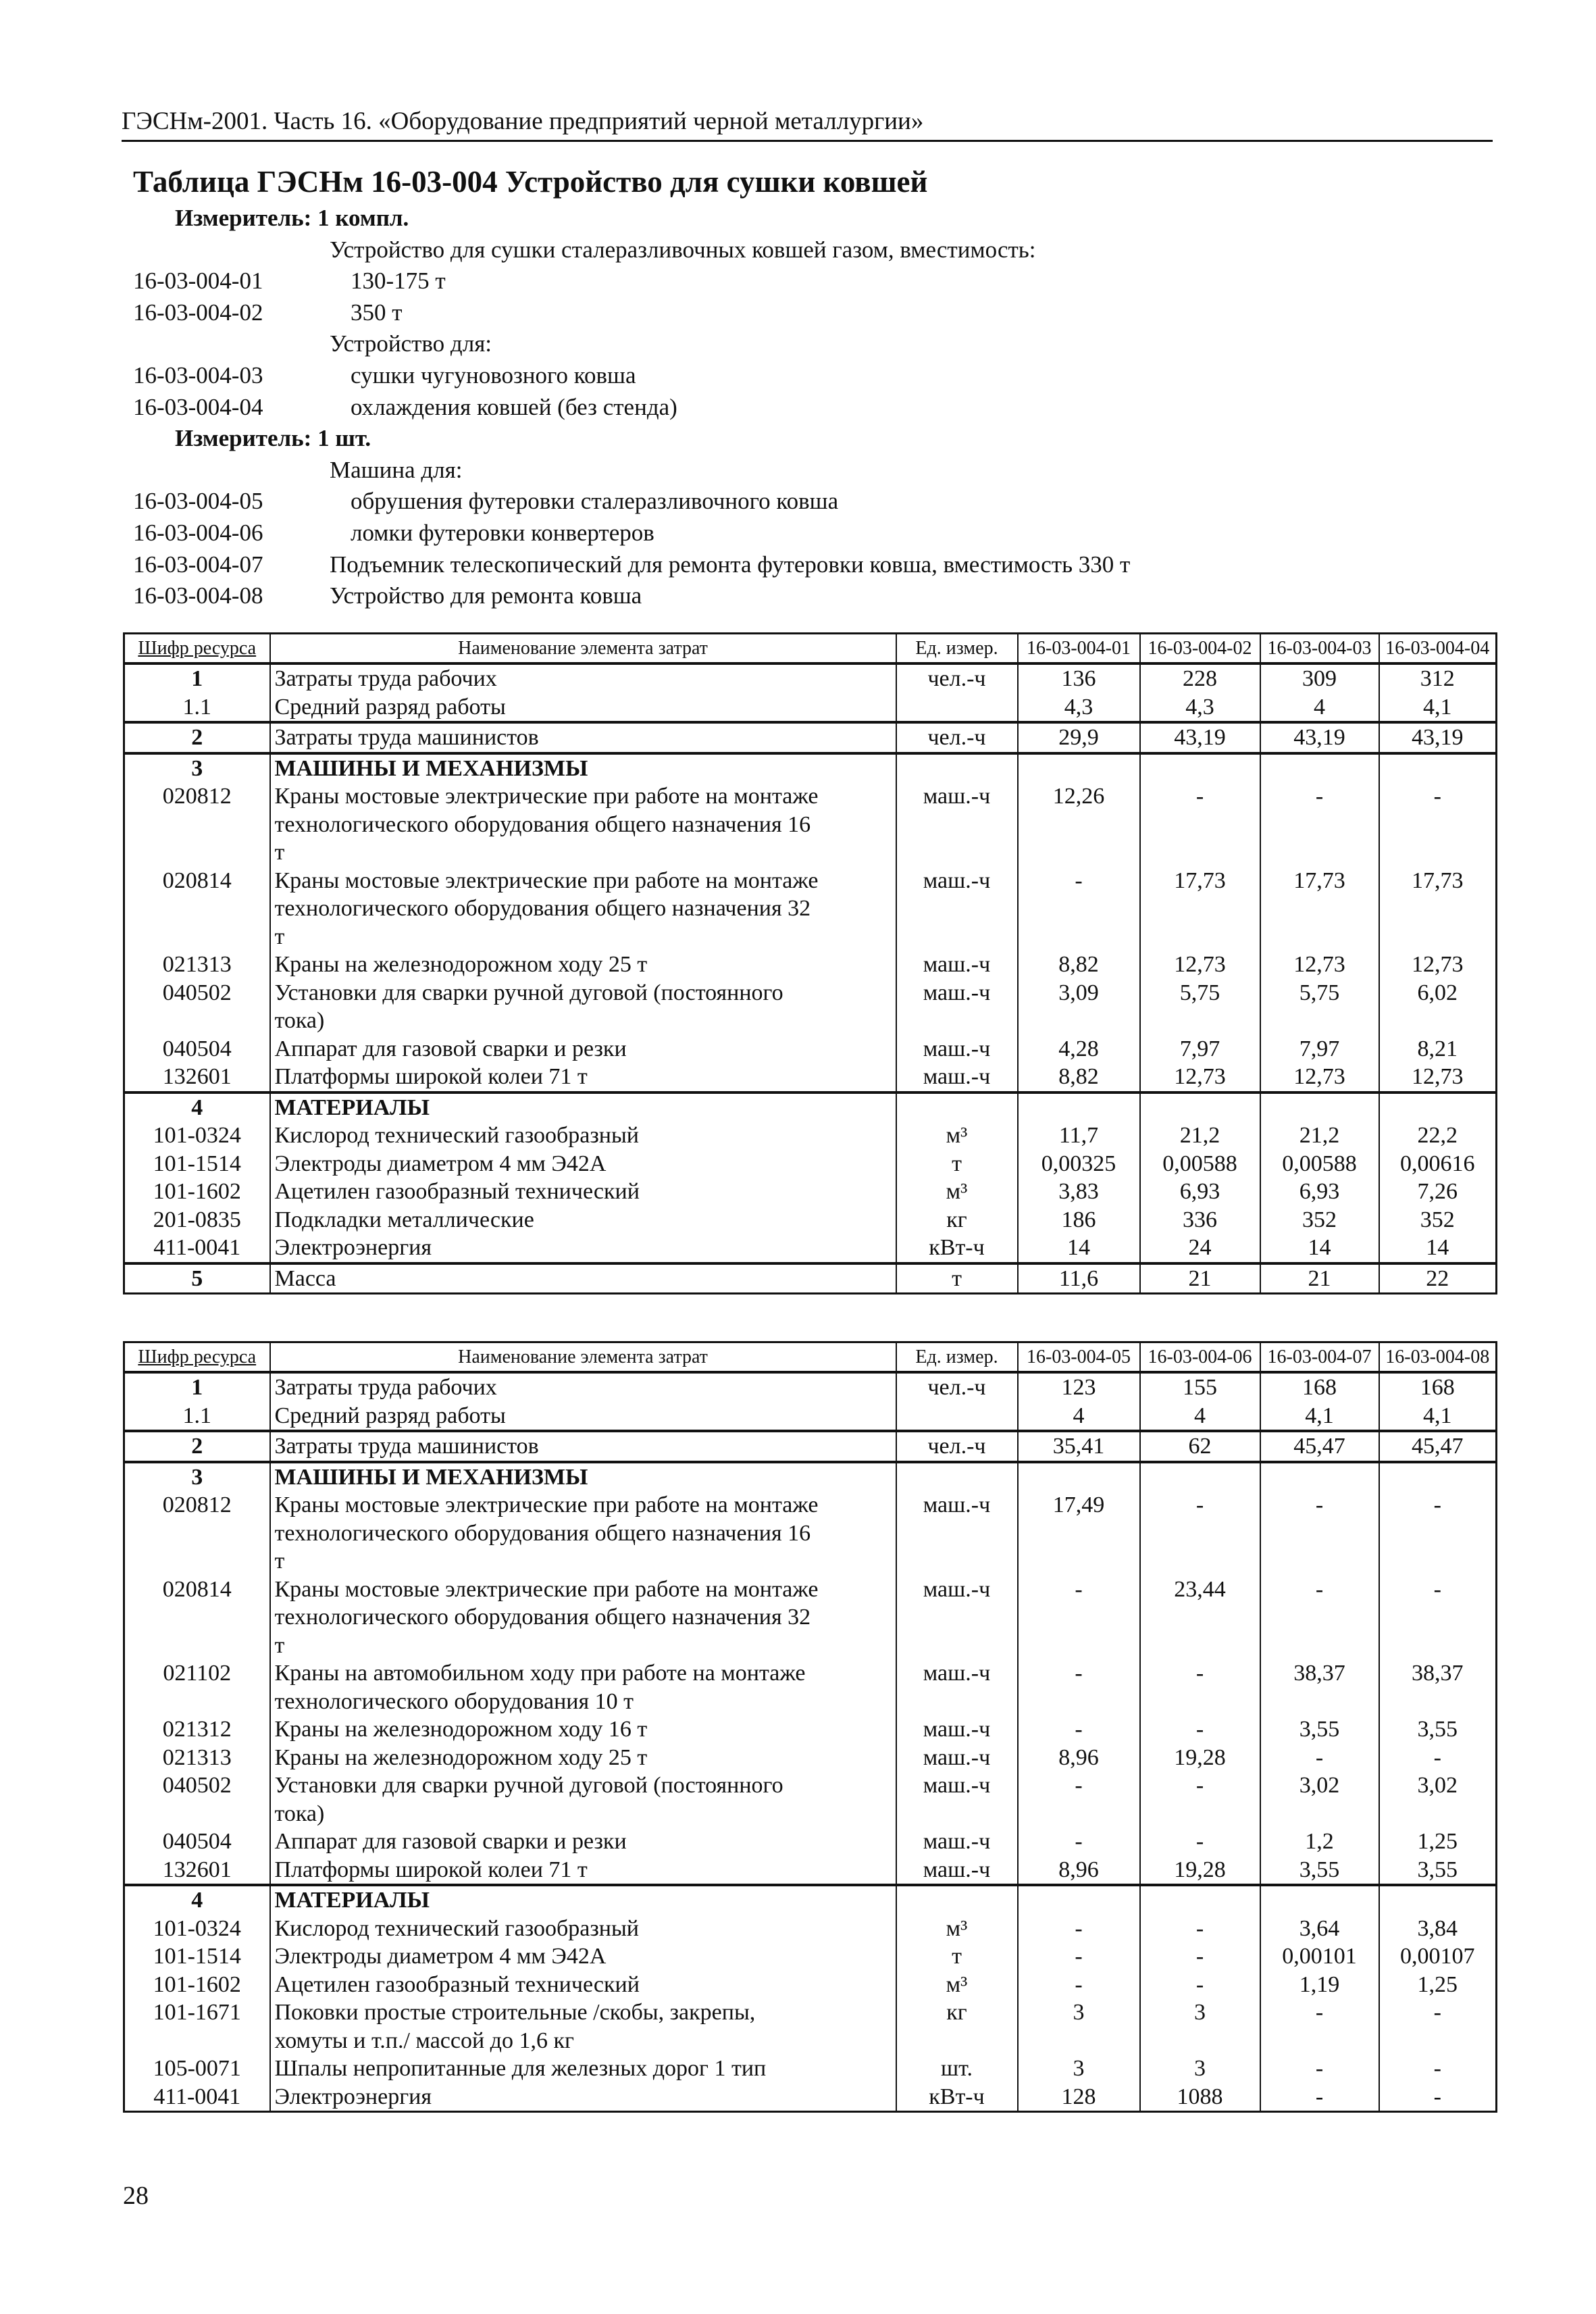  What do you see at coordinates (1078, 1192) in the screenshot?
I see `value-cell: 3,83` at bounding box center [1078, 1192].